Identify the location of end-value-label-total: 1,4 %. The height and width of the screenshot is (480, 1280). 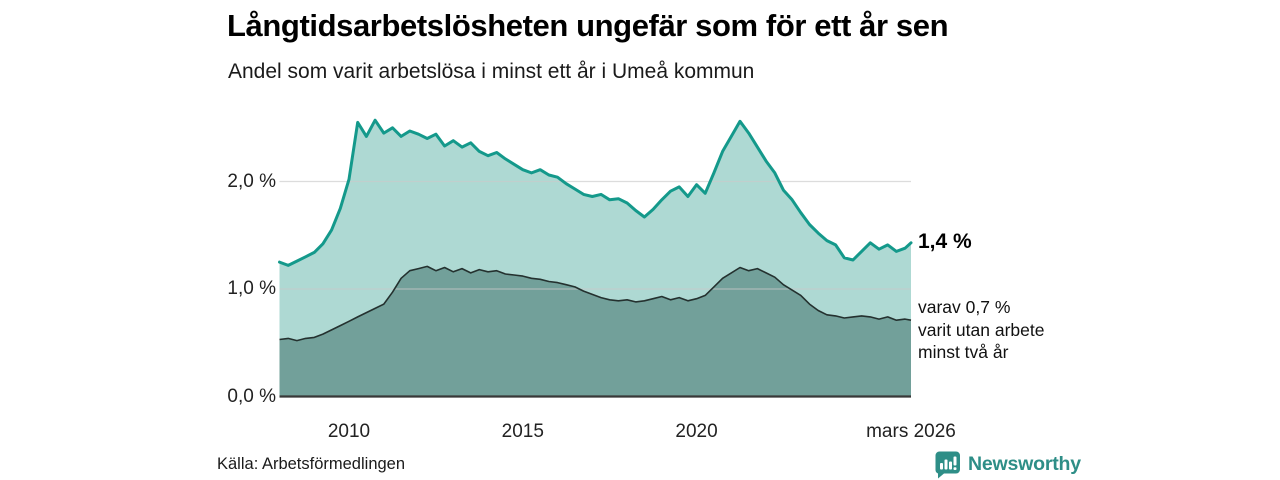
(945, 241).